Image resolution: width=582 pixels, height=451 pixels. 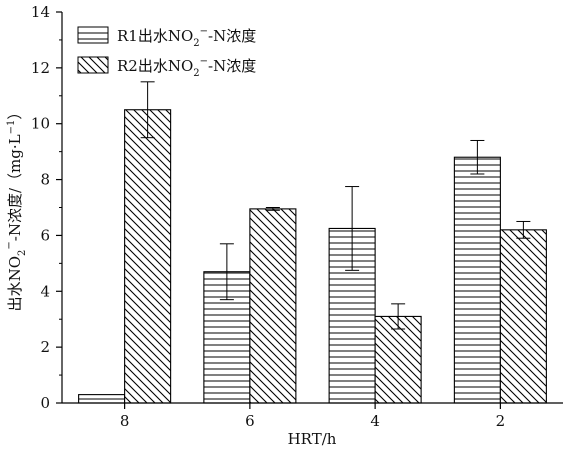 I want to click on legend-swatch-r2, so click(x=93, y=65).